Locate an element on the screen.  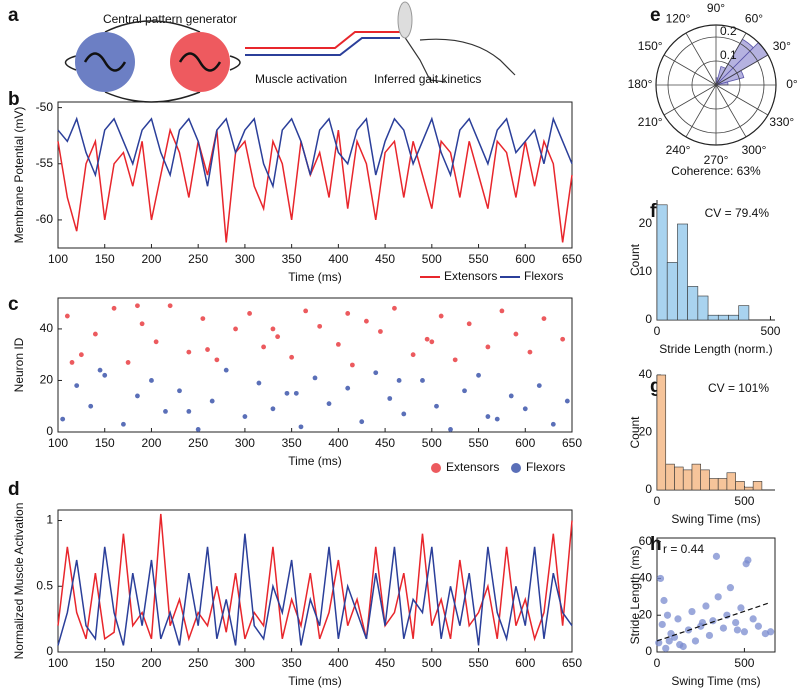
r-tick-label: 0.1 is located at coordinates (728, 55).